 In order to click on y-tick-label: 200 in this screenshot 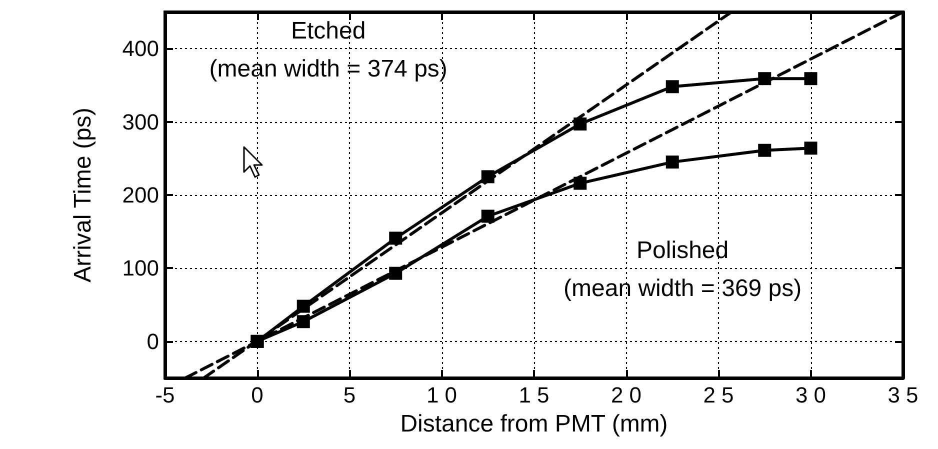, I will do `click(140, 195)`.